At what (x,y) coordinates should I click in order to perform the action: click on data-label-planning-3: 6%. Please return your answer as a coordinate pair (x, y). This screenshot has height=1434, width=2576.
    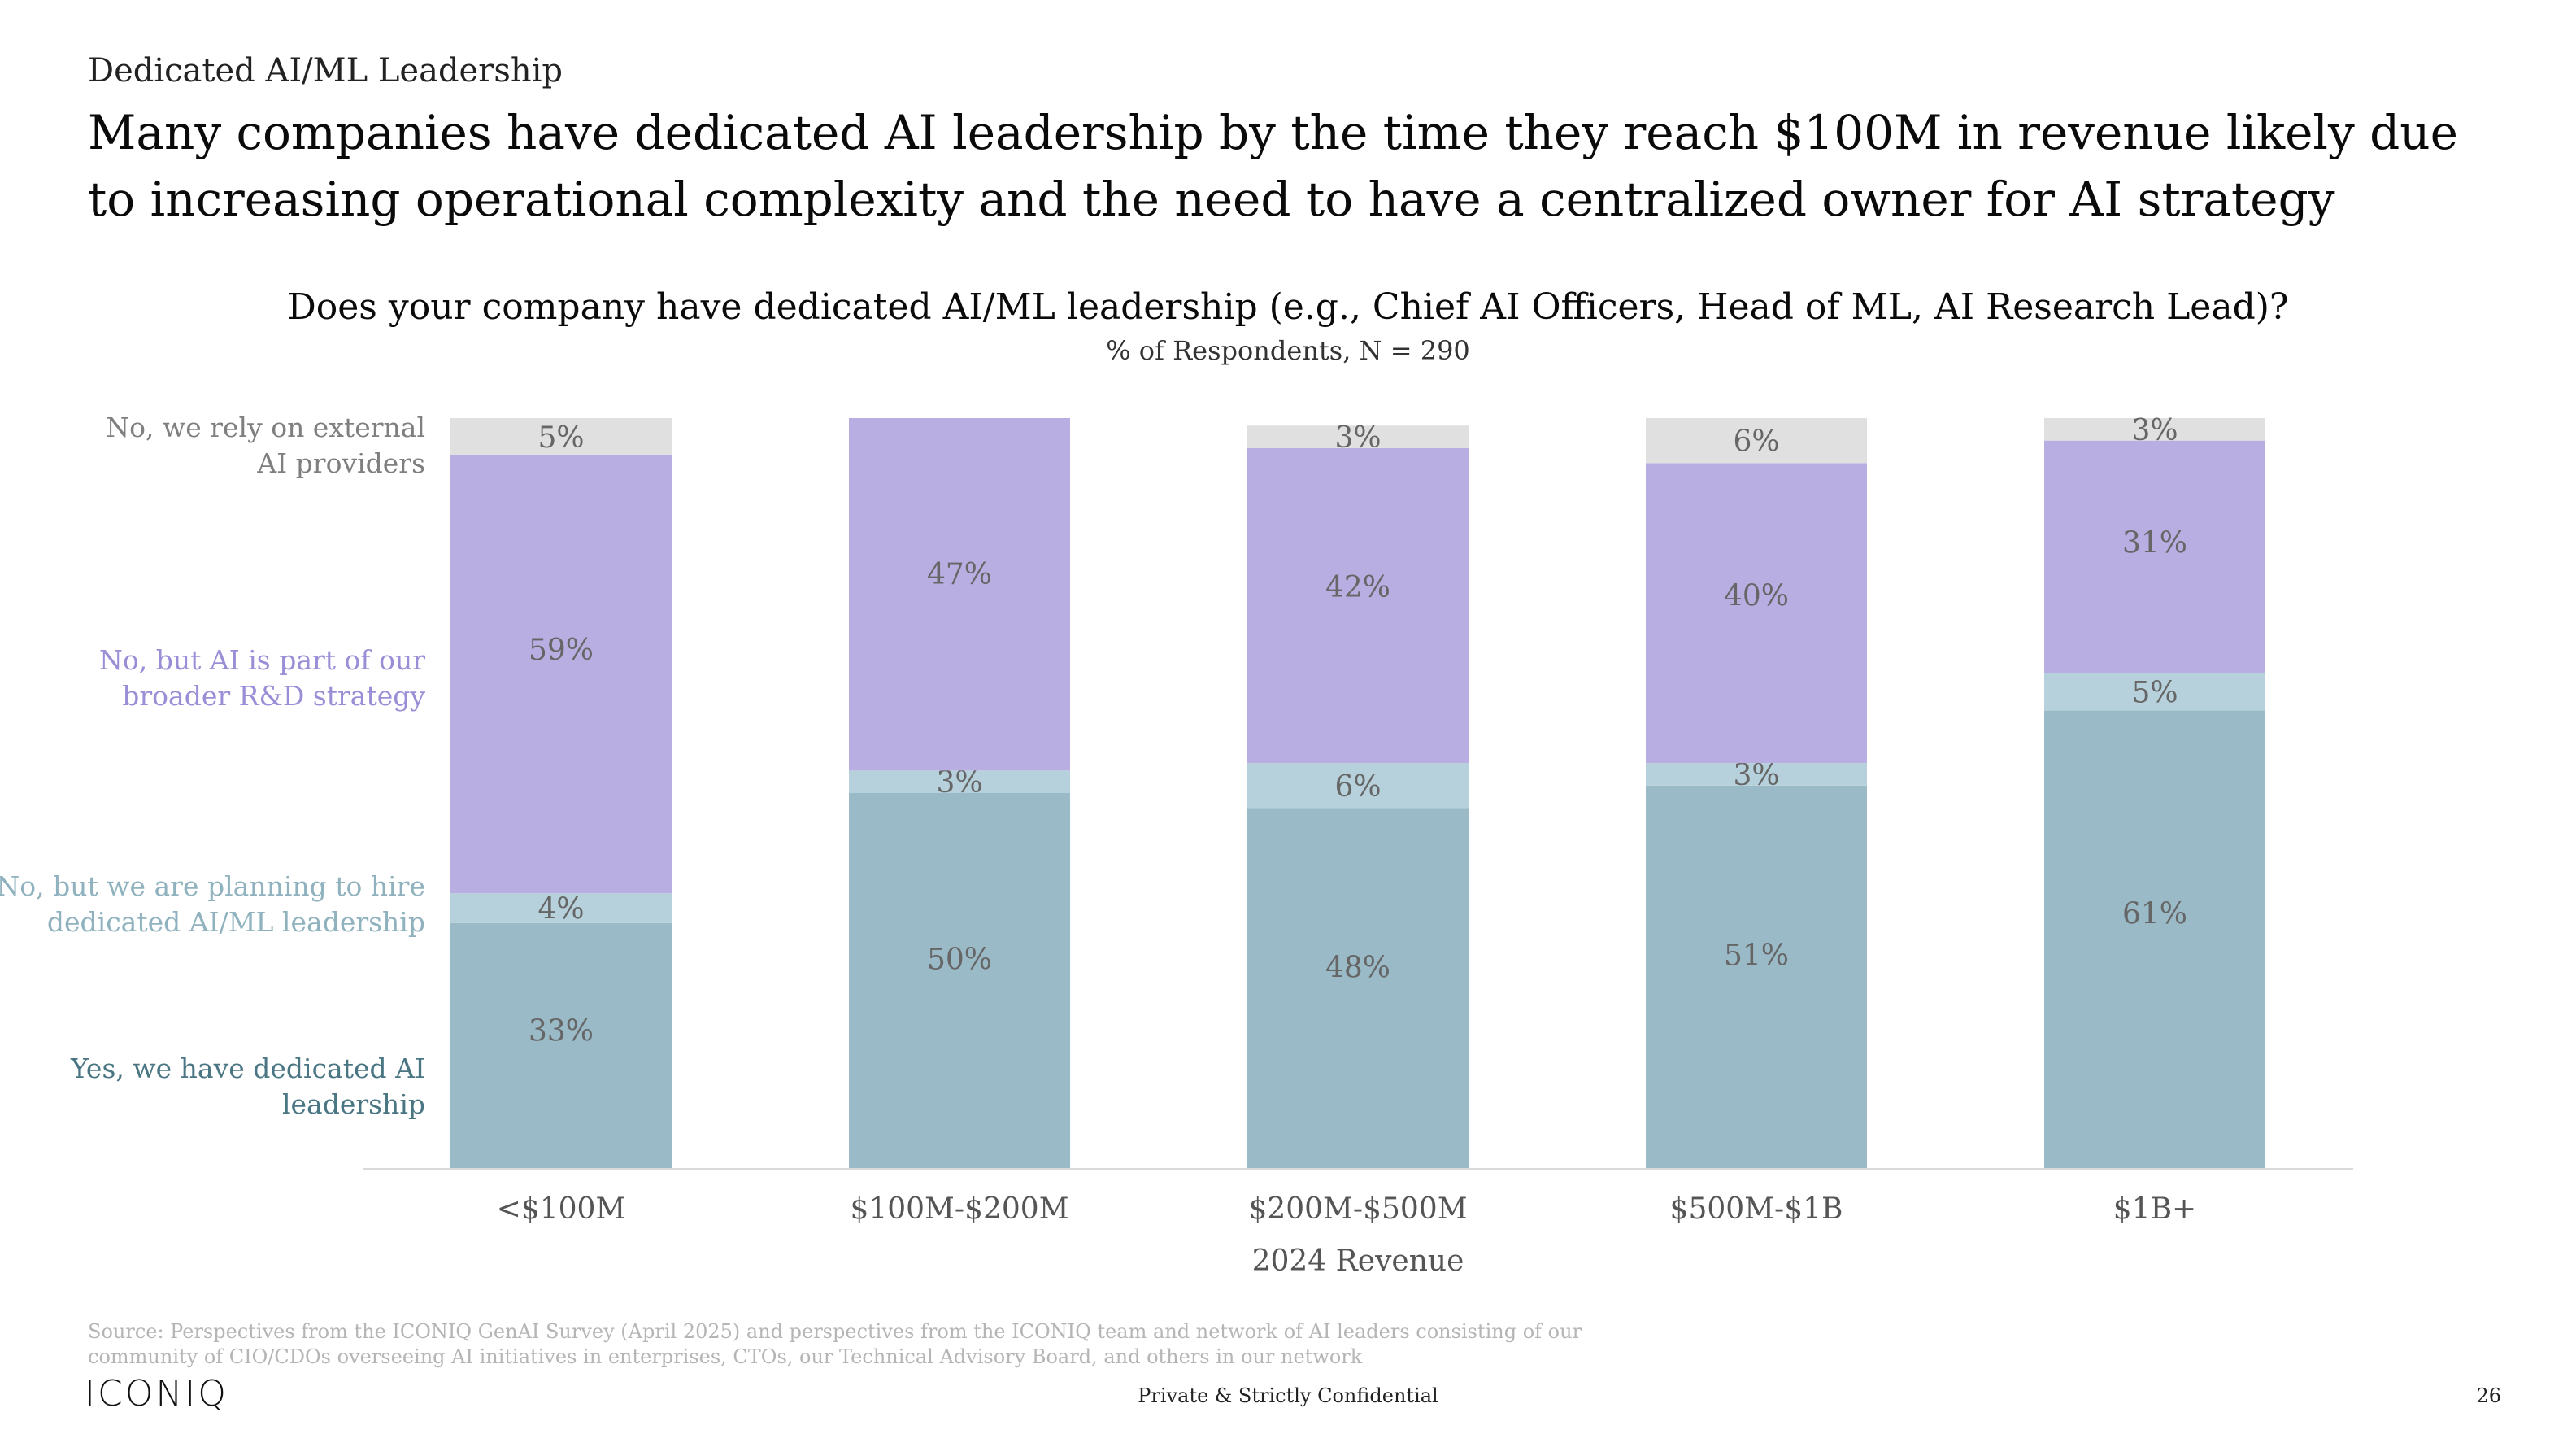
    Looking at the image, I should click on (1357, 787).